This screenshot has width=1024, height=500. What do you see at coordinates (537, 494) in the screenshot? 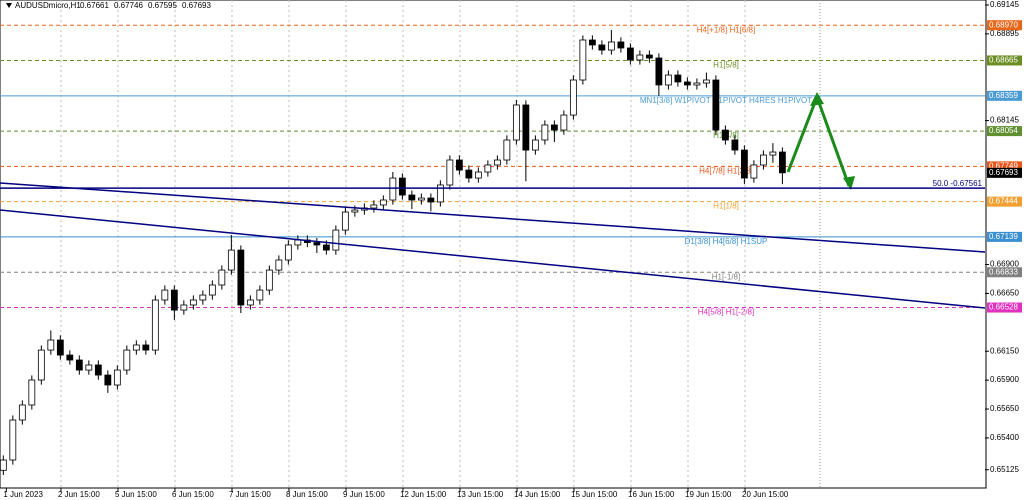
I see `x-tick-label: 14 Jun 15:00` at bounding box center [537, 494].